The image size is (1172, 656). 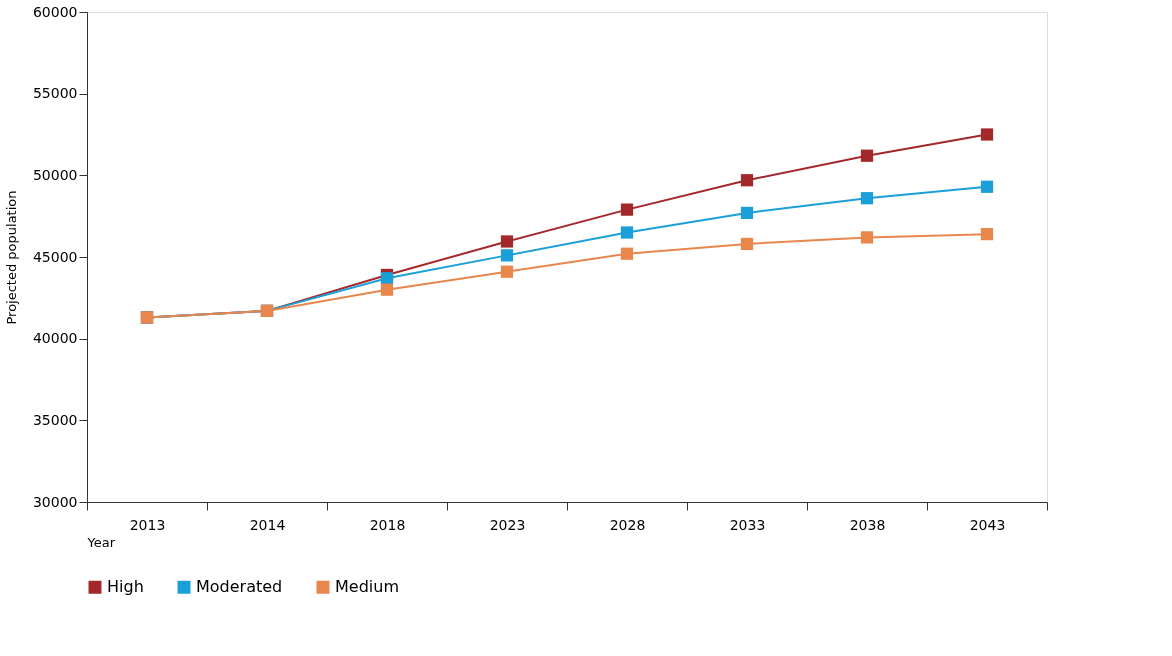 I want to click on x-tick-label: 2013, so click(x=147, y=524).